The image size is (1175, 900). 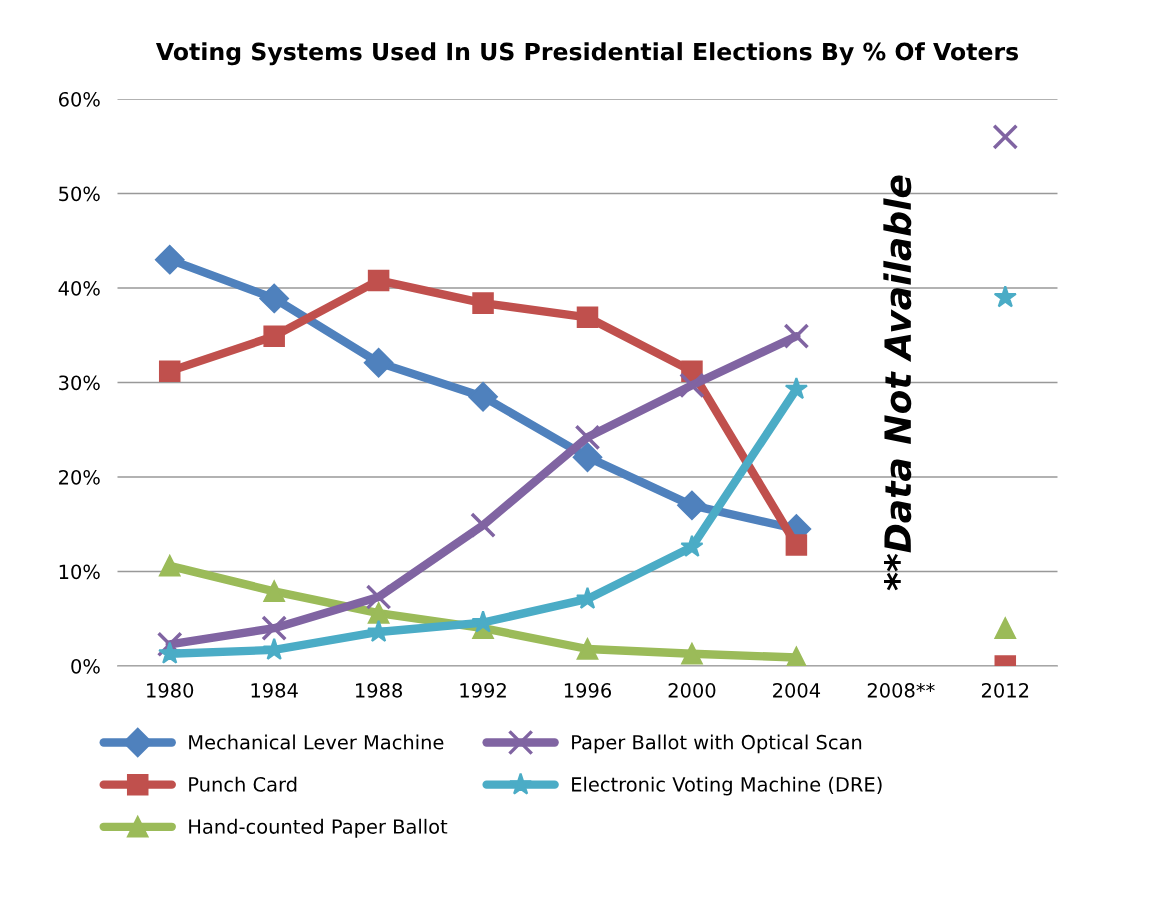 I want to click on x-tick-label: 2012, so click(x=1005, y=690).